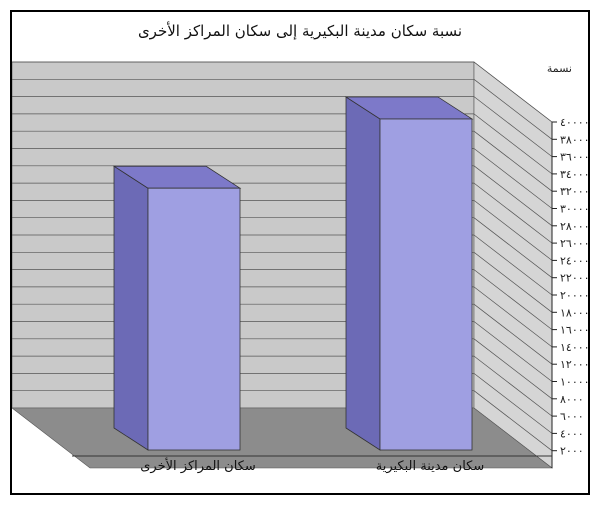 Image resolution: width=602 pixels, height=505 pixels. I want to click on category-label: سكان مدينة البكيرية, so click(430, 466).